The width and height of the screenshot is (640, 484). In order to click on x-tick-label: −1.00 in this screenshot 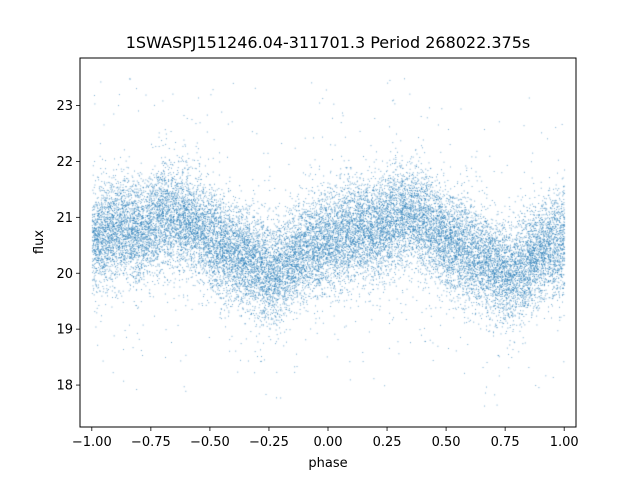, I will do `click(92, 442)`.